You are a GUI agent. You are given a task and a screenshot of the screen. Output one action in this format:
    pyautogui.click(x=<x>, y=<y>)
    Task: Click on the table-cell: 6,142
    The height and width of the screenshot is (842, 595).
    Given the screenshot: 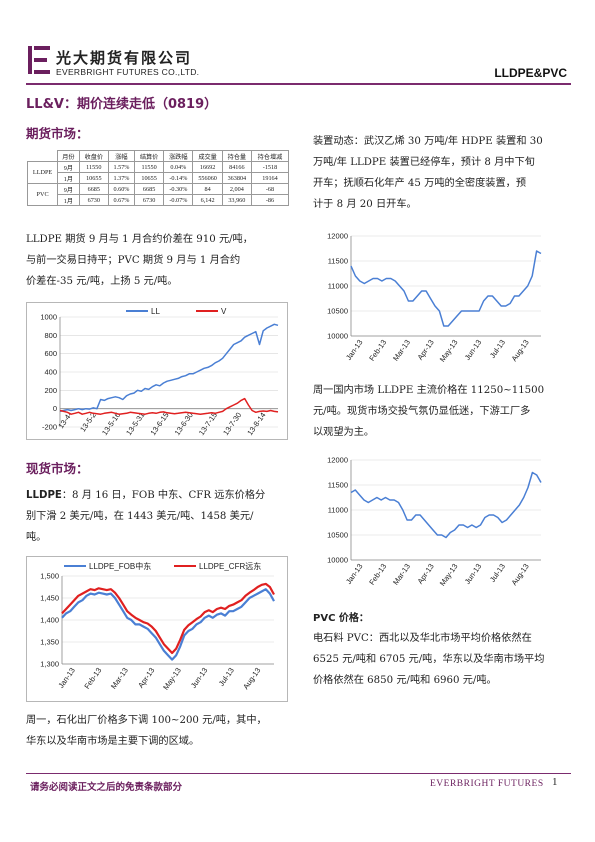 What is the action you would take?
    pyautogui.click(x=207, y=200)
    